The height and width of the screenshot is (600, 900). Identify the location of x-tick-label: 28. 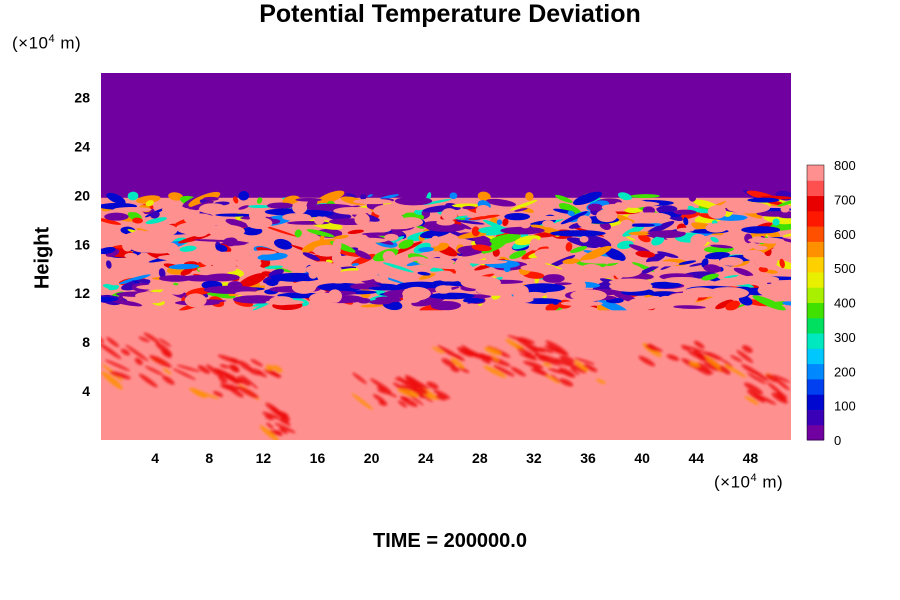
(480, 458).